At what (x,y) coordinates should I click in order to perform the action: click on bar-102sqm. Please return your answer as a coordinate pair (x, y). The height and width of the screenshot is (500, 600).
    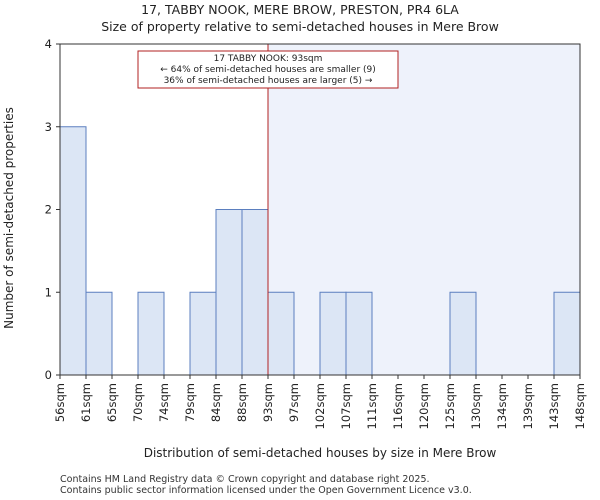
    Looking at the image, I should click on (333, 333).